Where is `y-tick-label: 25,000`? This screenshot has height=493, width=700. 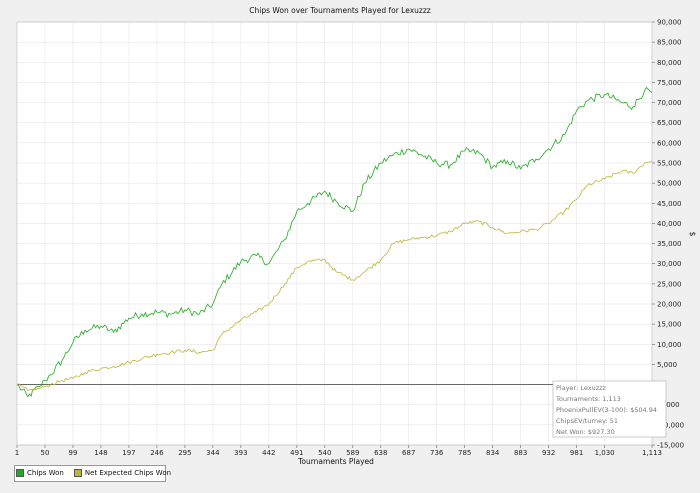
y-tick-label: 25,000 is located at coordinates (669, 284).